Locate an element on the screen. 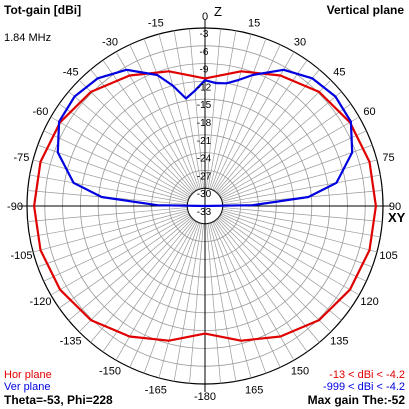 The width and height of the screenshot is (409, 409). angle-label: -135 is located at coordinates (71, 341).